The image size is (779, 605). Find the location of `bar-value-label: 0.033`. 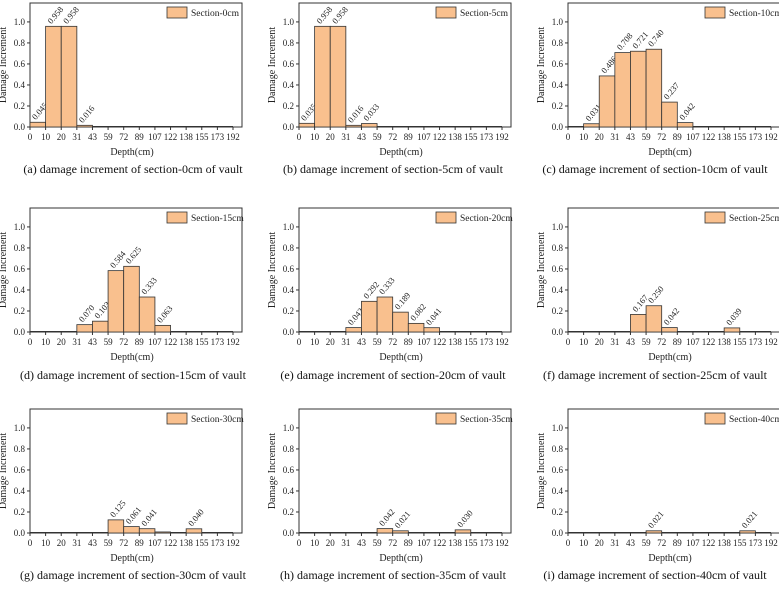

bar-value-label: 0.033 is located at coordinates (371, 112).